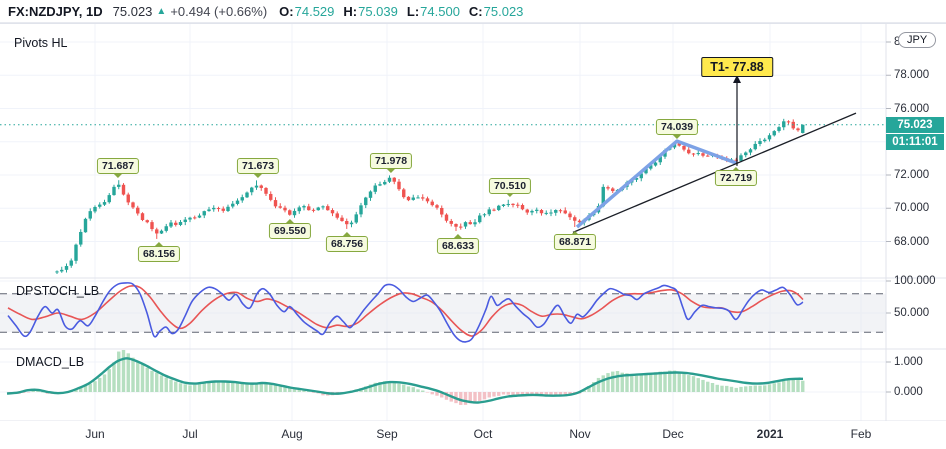 This screenshot has height=449, width=946. What do you see at coordinates (912, 241) in the screenshot?
I see `price-tick-label: 68.000` at bounding box center [912, 241].